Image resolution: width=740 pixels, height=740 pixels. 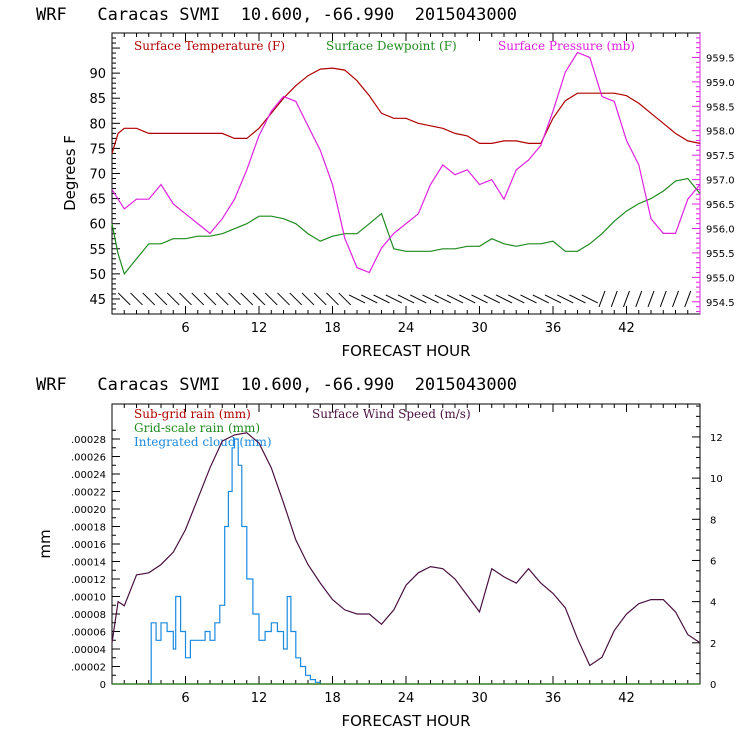 What do you see at coordinates (88, 545) in the screenshot?
I see `bottom-y-tick-label: .00016` at bounding box center [88, 545].